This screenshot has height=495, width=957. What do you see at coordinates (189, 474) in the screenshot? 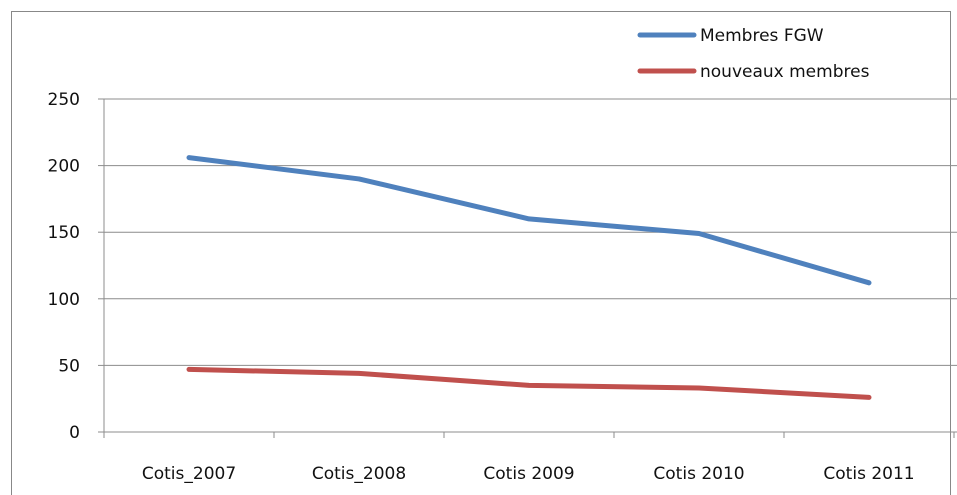
I see `x-tick-label: Cotis_2007` at bounding box center [189, 474].